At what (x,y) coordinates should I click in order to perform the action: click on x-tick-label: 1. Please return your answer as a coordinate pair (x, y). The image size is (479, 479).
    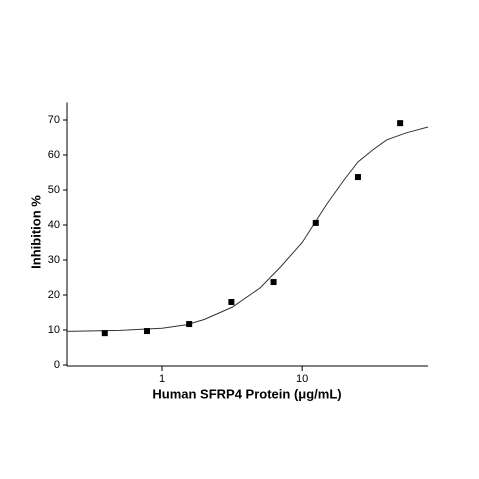
    Looking at the image, I should click on (162, 379).